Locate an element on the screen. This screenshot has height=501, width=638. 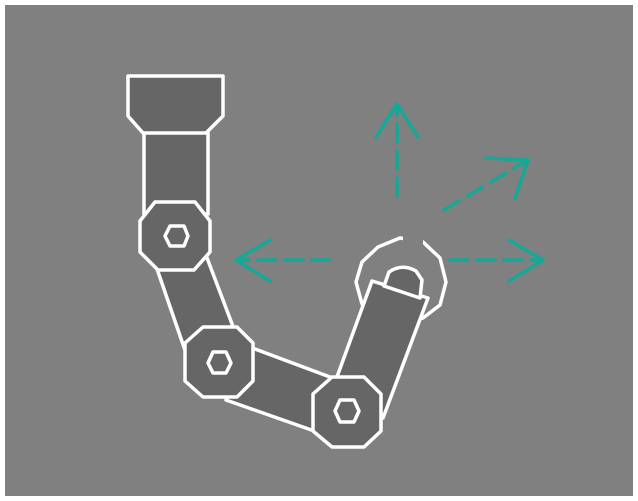
robot-arm-base-icon is located at coordinates (175, 104).